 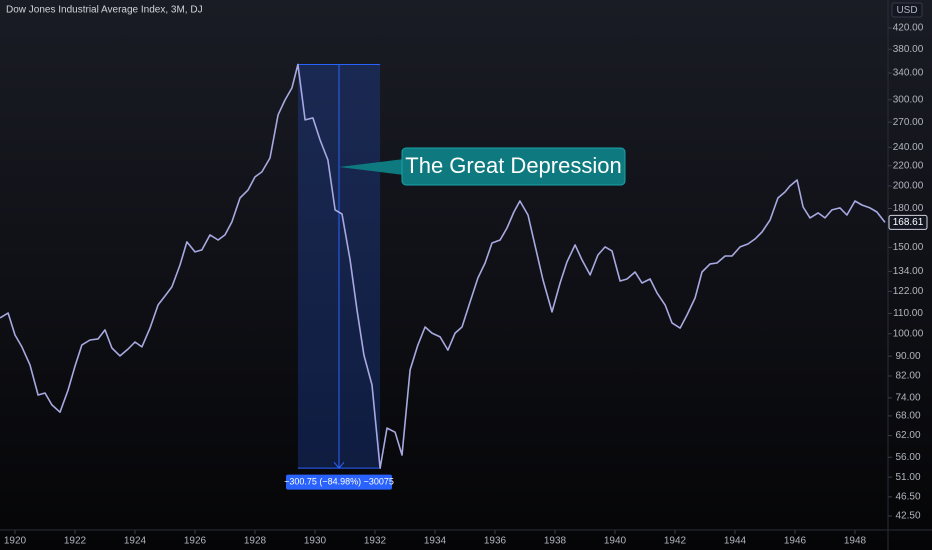 I want to click on callout-pointer, so click(x=371, y=167).